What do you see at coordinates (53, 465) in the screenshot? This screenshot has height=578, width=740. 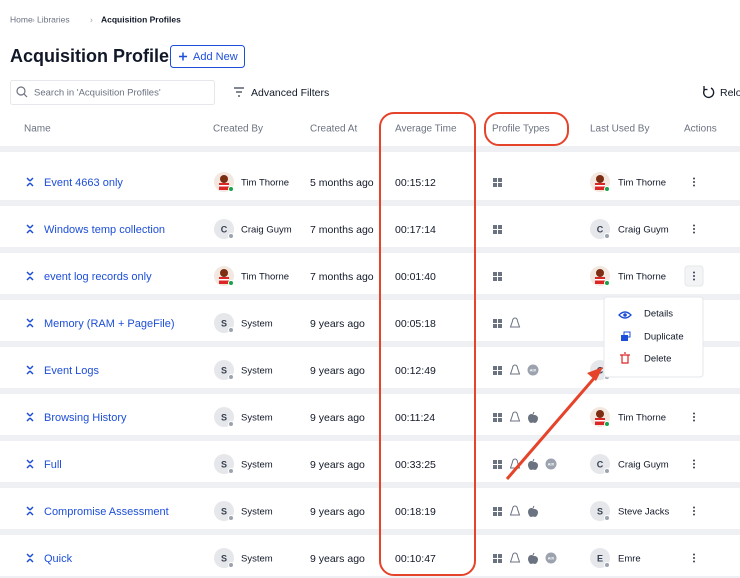 I see `profile-name: Full` at bounding box center [53, 465].